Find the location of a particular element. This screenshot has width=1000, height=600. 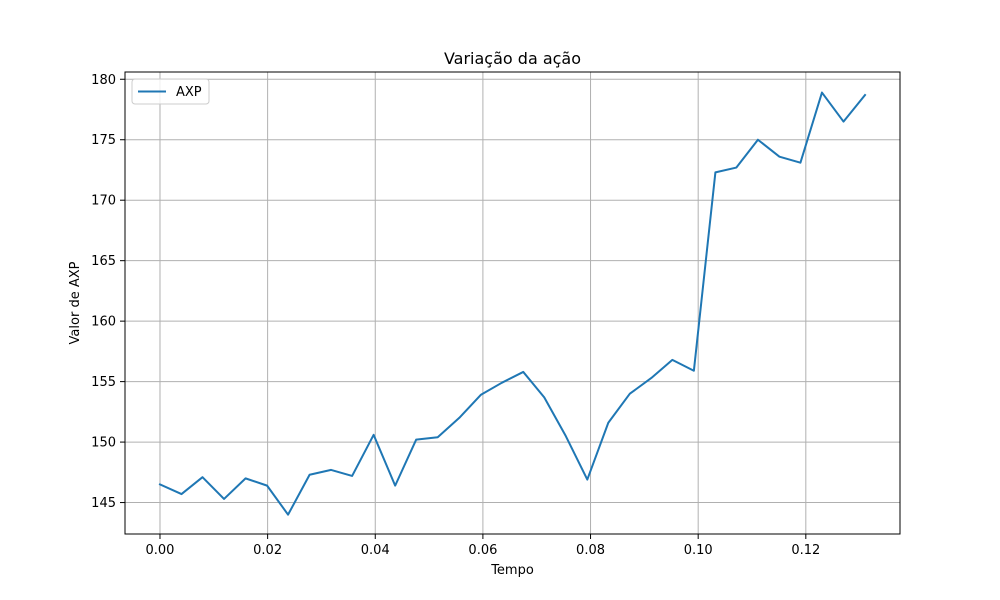

x-tick-label: 0.04 is located at coordinates (375, 550).